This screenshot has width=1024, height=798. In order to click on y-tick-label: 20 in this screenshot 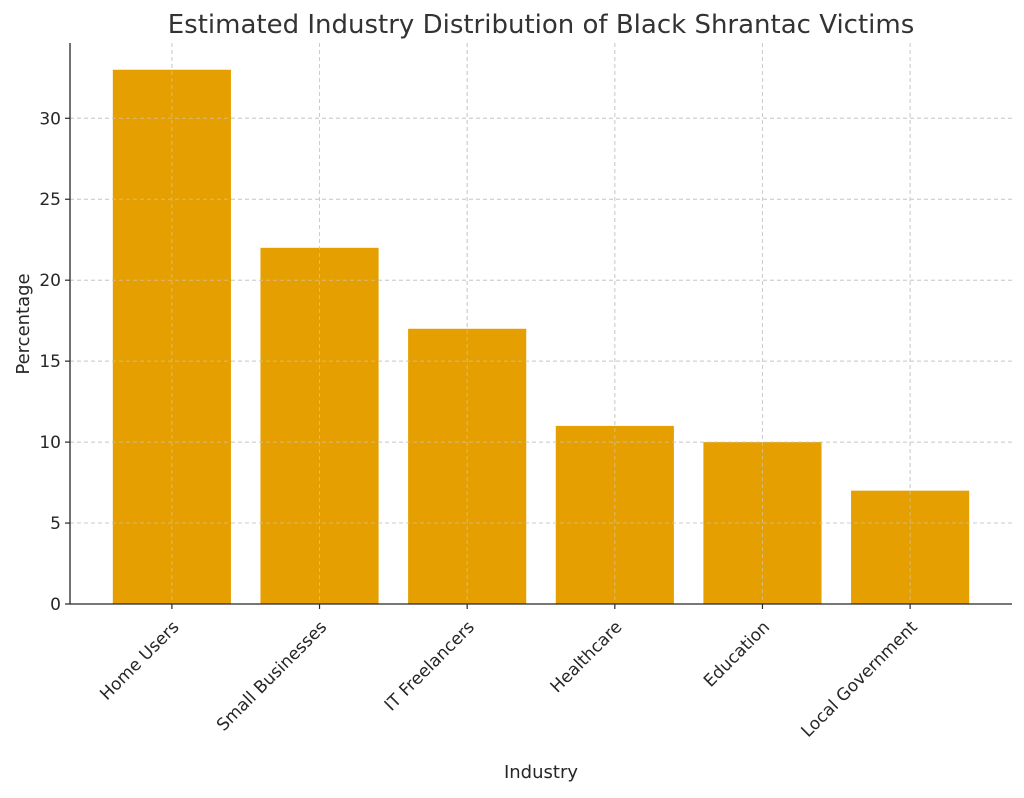, I will do `click(50, 281)`.